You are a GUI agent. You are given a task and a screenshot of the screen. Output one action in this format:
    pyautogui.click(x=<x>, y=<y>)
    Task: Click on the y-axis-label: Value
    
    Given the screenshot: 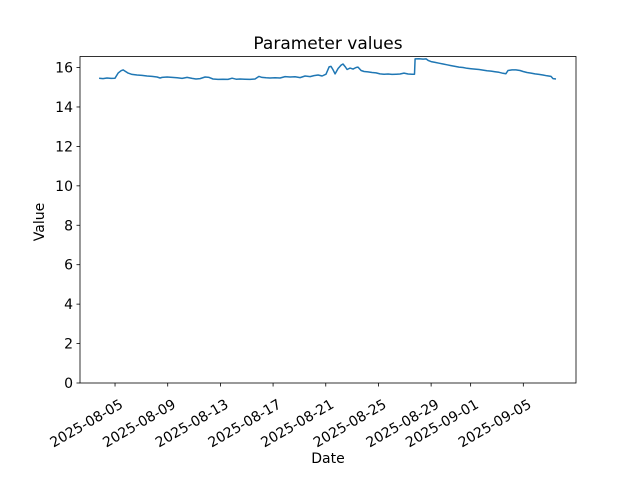 What is the action you would take?
    pyautogui.click(x=40, y=222)
    